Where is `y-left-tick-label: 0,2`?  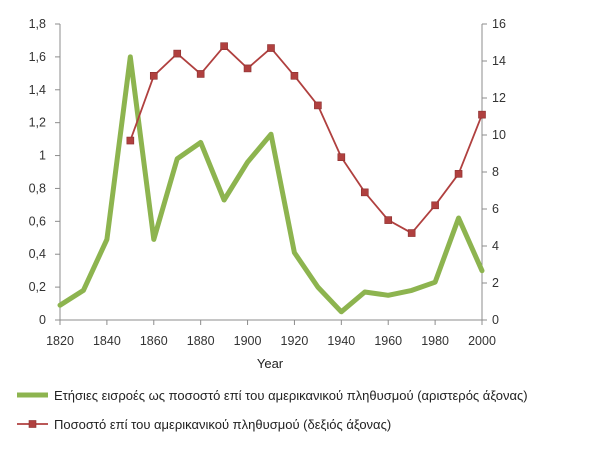
y-left-tick-label: 0,2 is located at coordinates (37, 287).